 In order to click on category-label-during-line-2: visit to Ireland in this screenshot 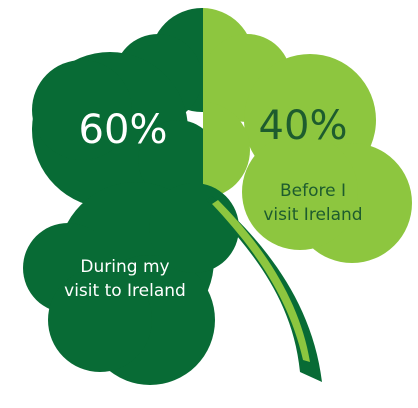, I will do `click(125, 291)`.